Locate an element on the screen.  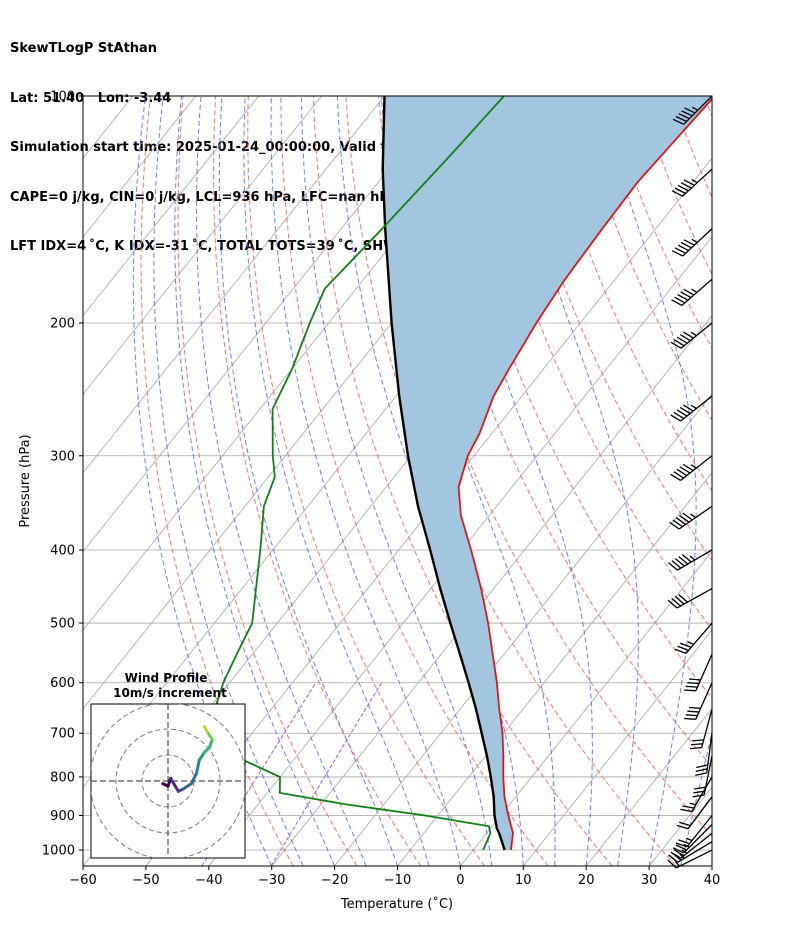
x-tick-label: 40 is located at coordinates (712, 880).